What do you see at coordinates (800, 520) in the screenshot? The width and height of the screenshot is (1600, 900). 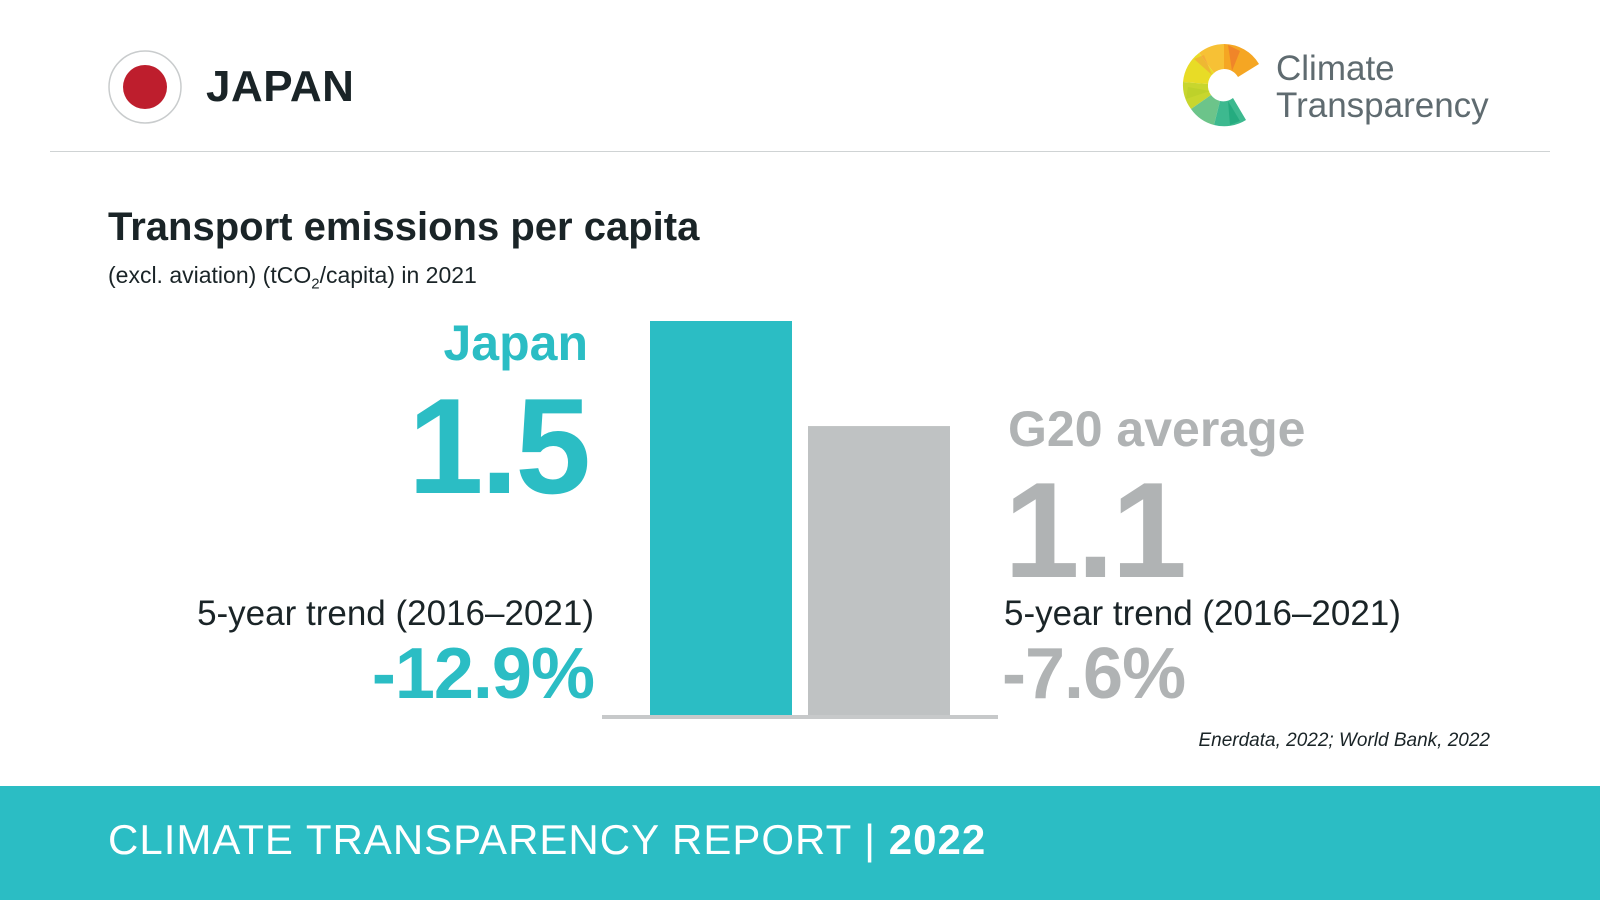 I see `bar-chart` at bounding box center [800, 520].